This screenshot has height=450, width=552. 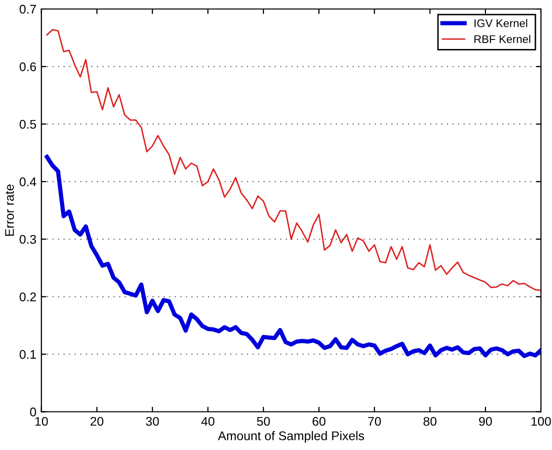 What do you see at coordinates (33, 412) in the screenshot?
I see `y-tick-label: 0` at bounding box center [33, 412].